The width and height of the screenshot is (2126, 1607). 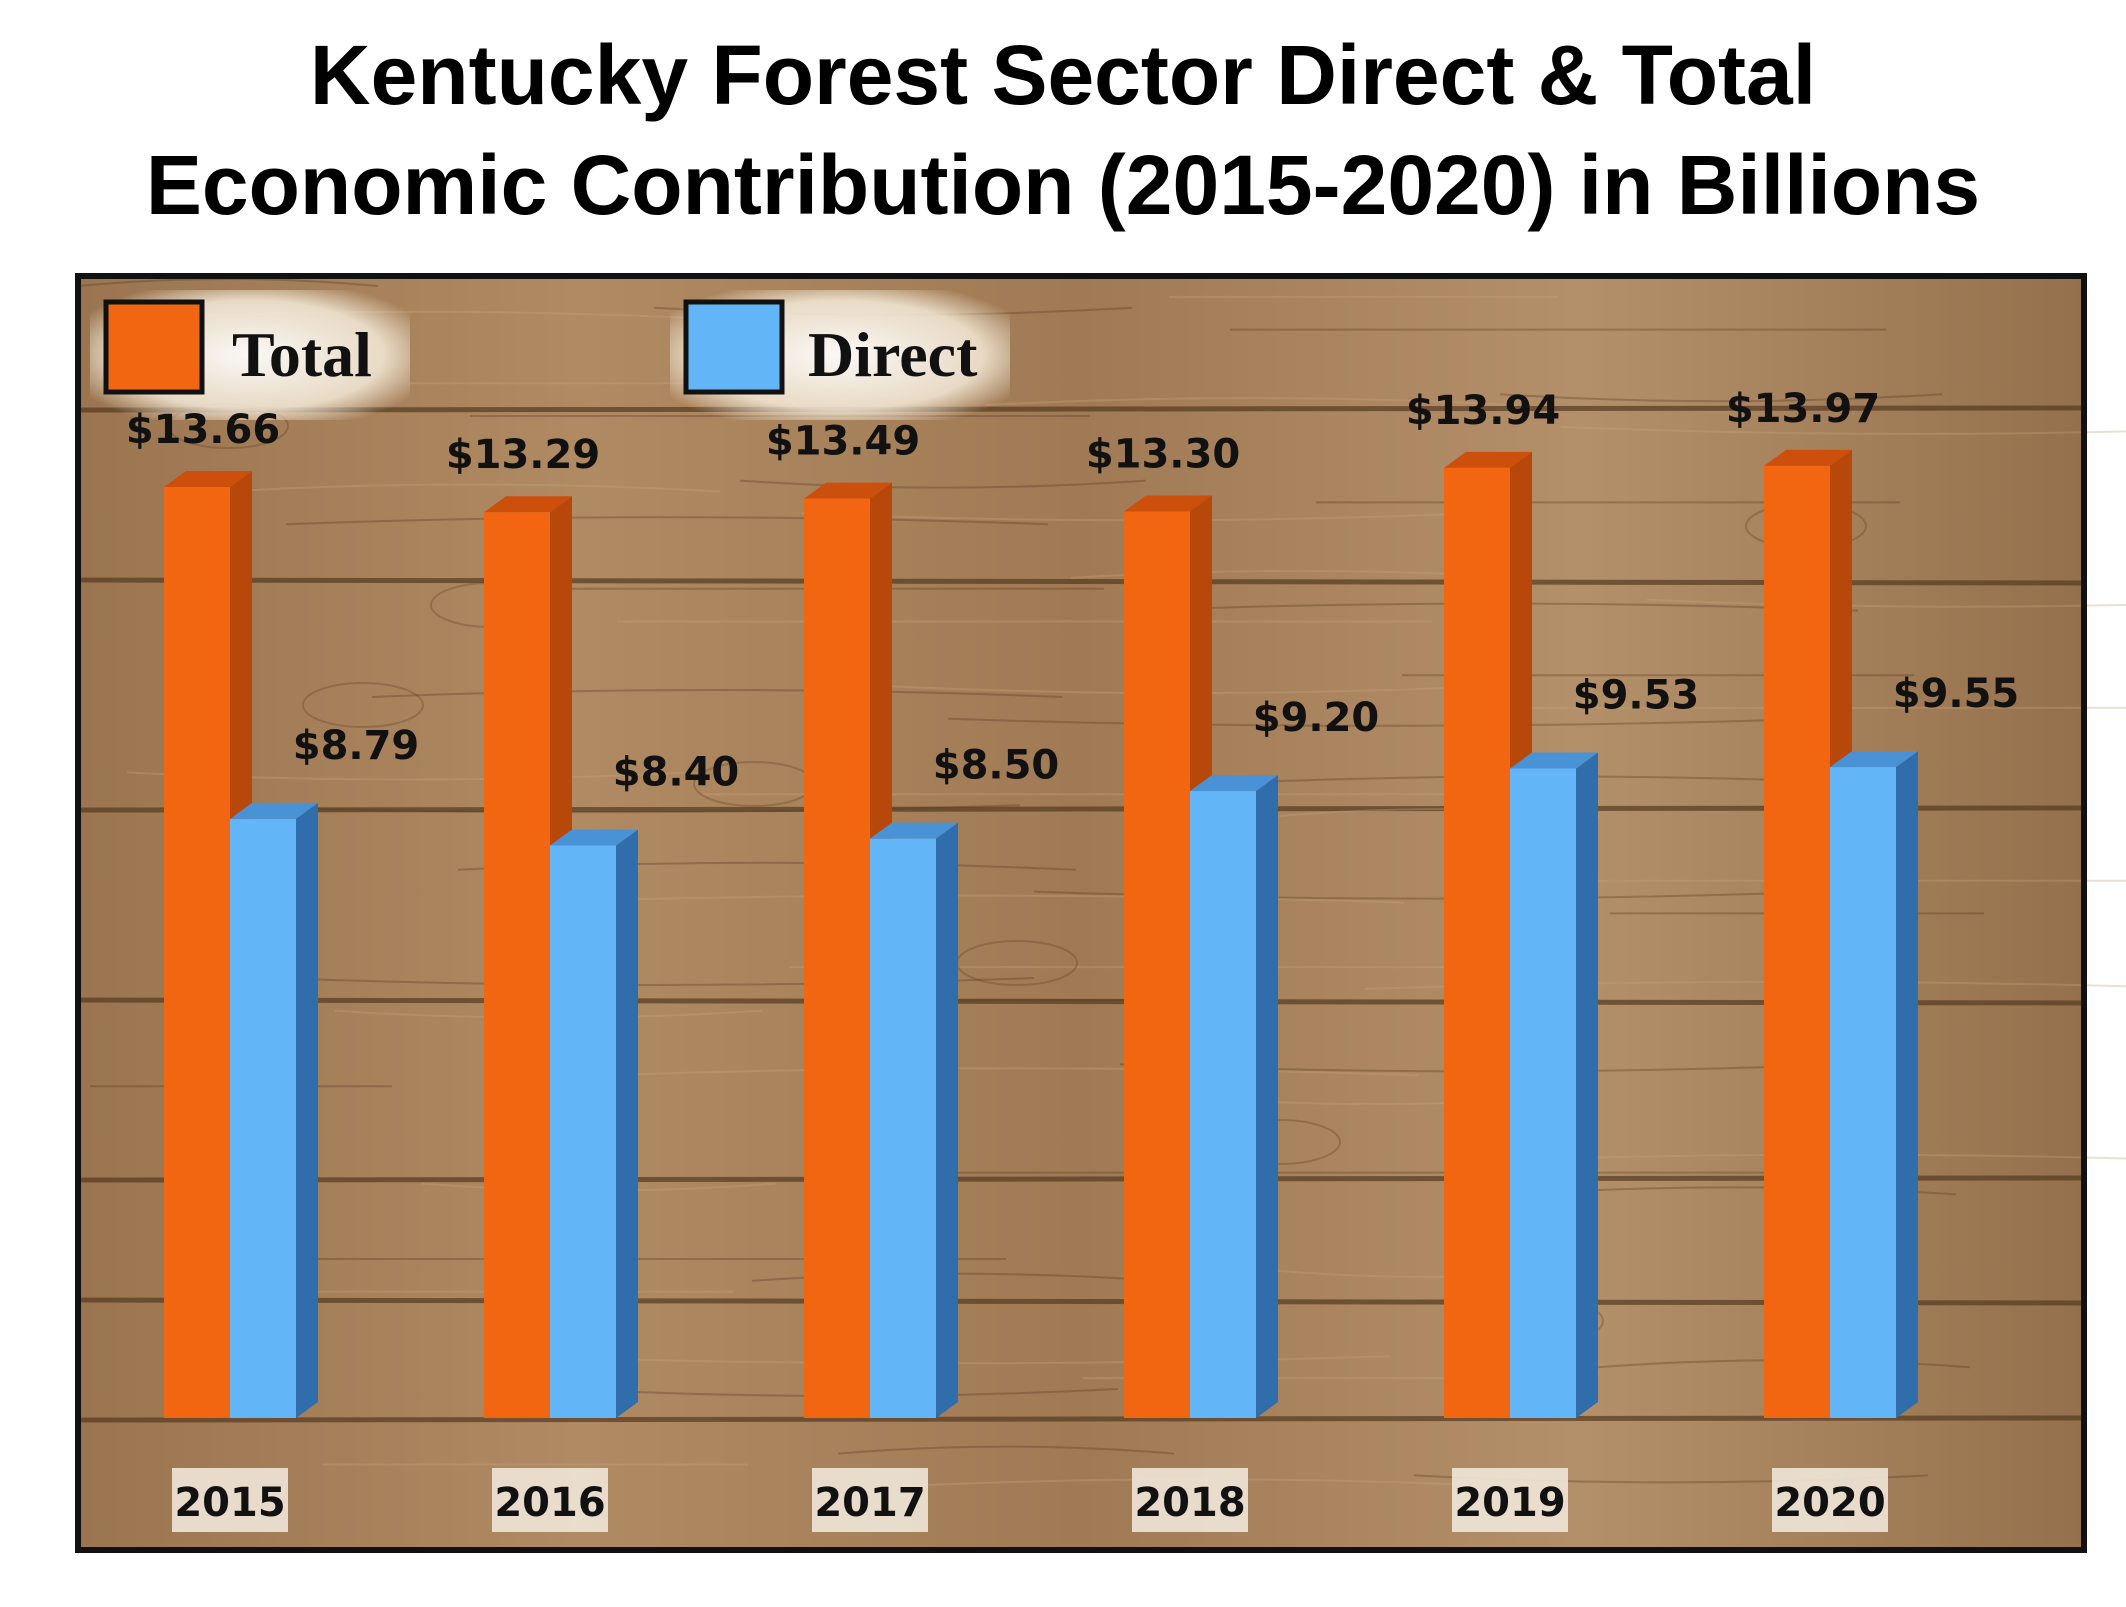 I want to click on value-label-direct-2019: $9.53, so click(x=1636, y=695).